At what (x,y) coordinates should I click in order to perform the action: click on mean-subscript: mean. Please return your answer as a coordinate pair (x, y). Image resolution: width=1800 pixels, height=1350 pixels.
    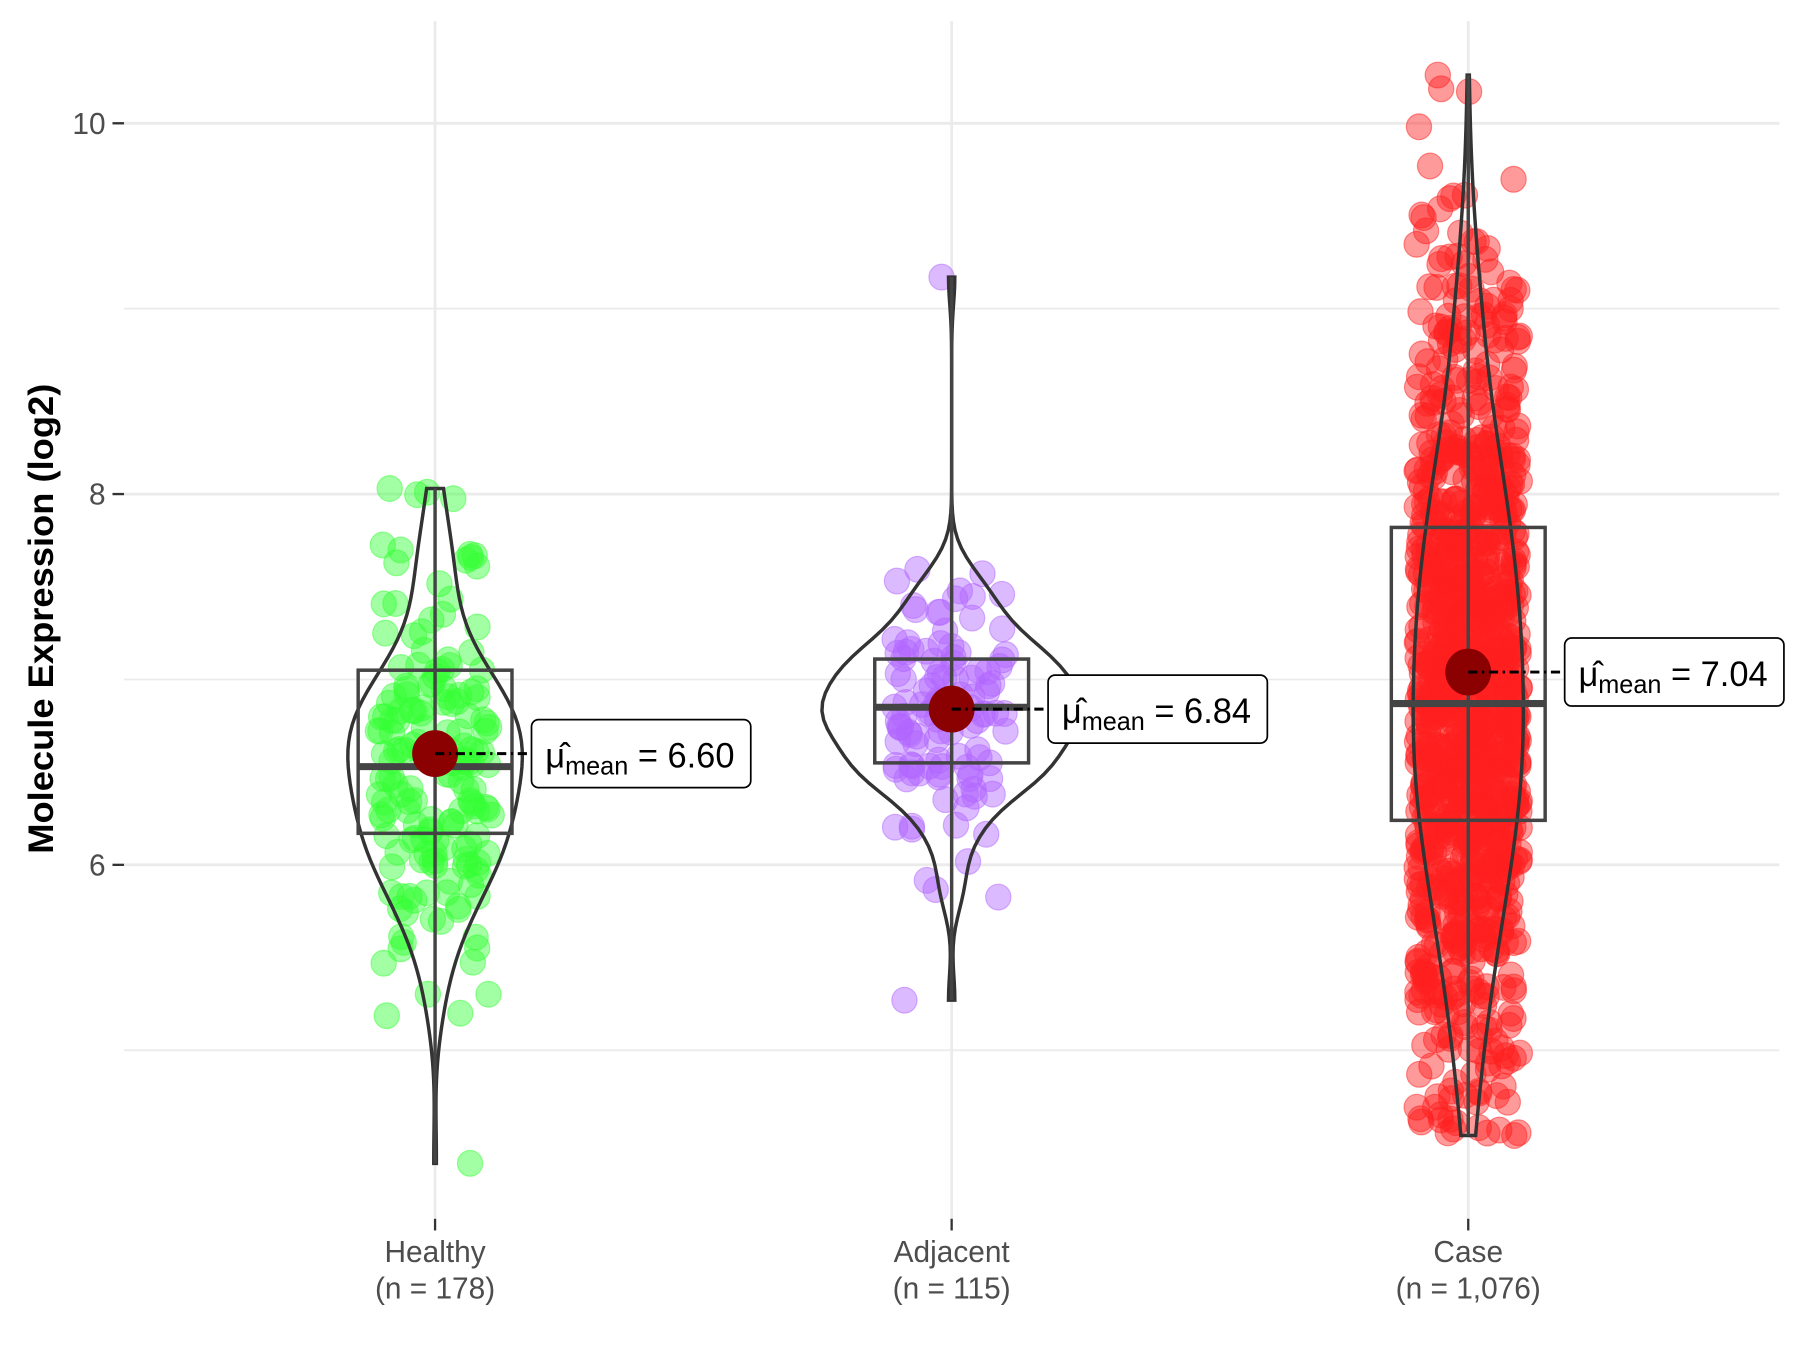
    Looking at the image, I should click on (596, 766).